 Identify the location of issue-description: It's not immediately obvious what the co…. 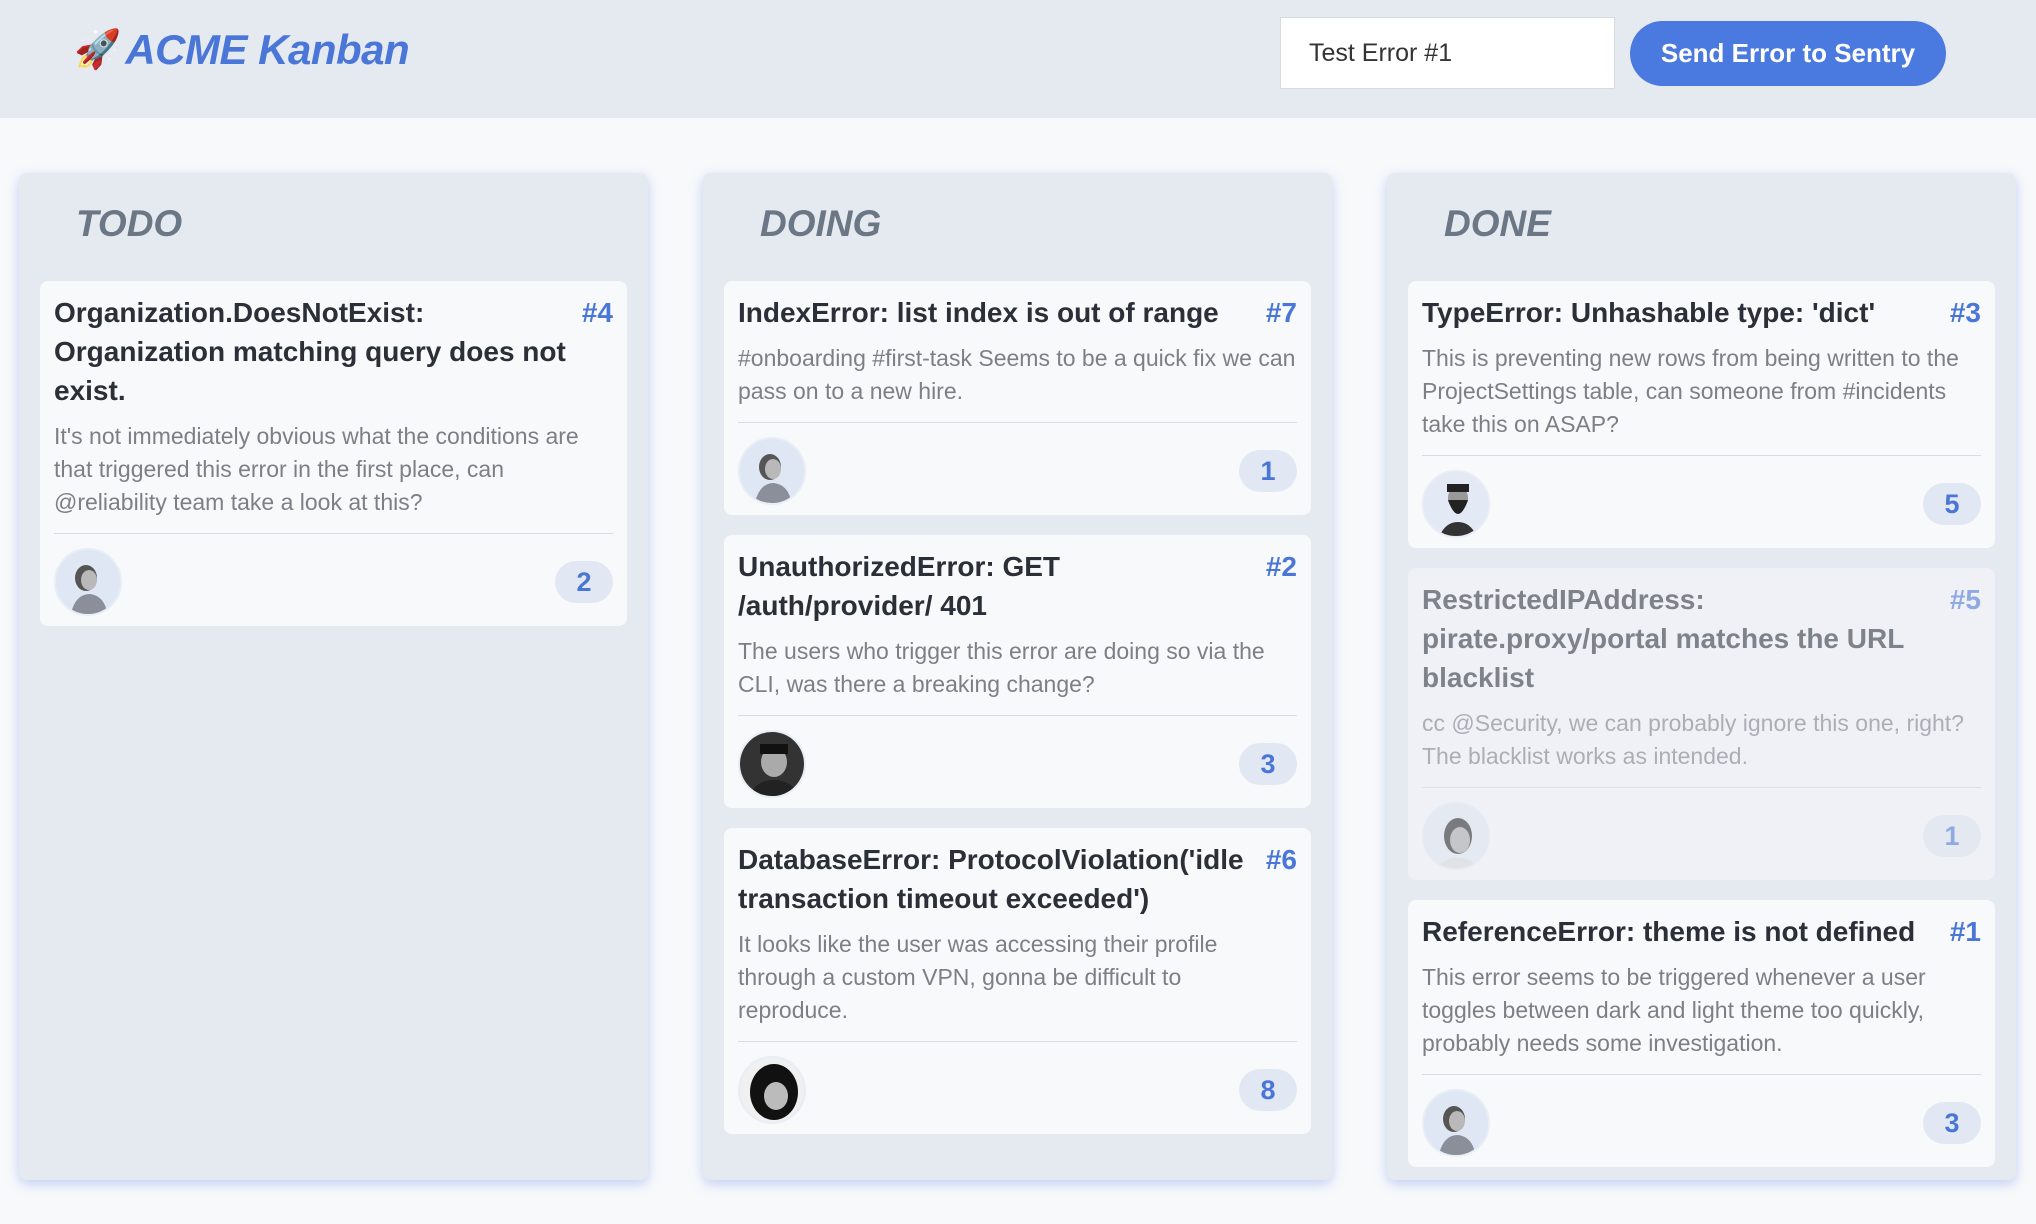
(333, 477).